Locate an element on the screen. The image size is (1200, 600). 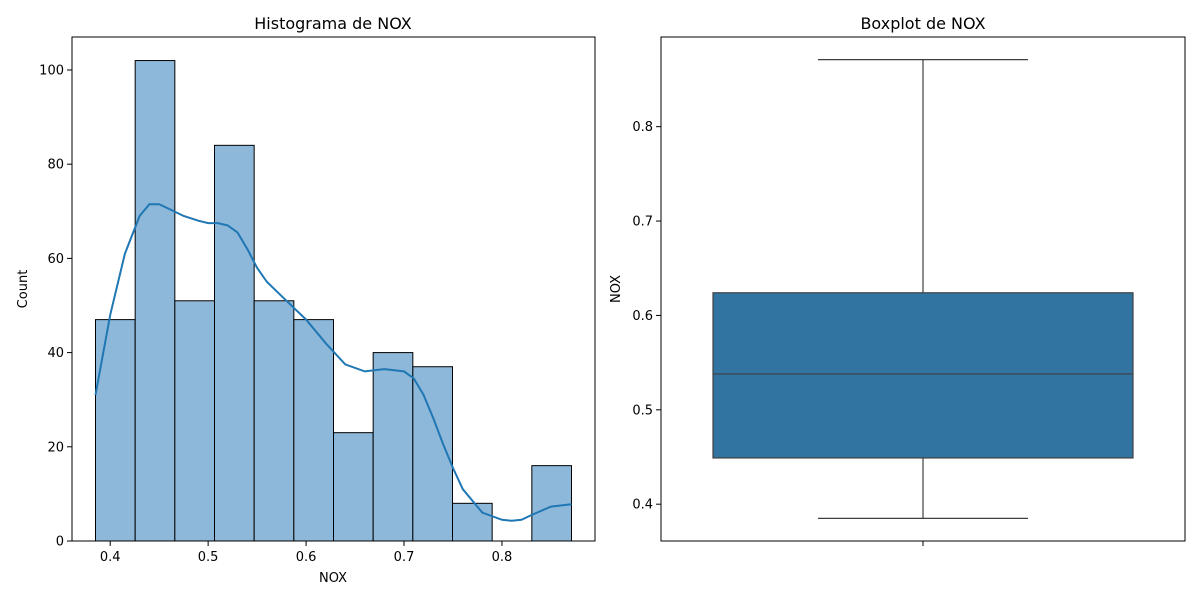
x-tick-label: 0.6 is located at coordinates (306, 557).